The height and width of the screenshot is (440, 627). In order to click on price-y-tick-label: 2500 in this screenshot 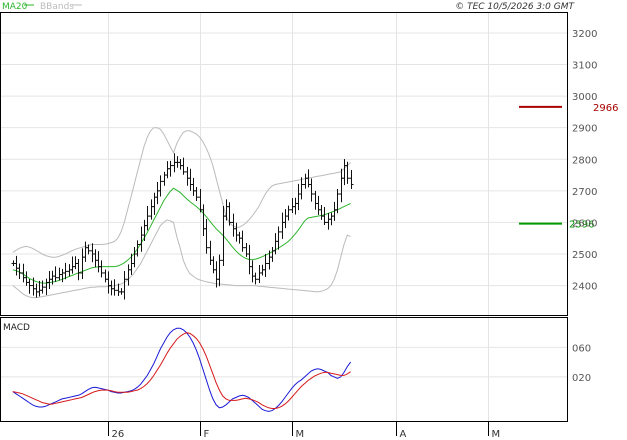, I will do `click(584, 255)`.